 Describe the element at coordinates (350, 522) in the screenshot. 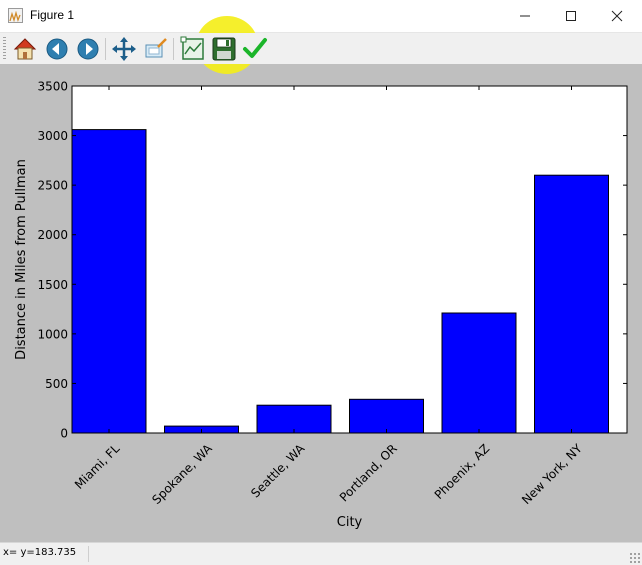

I see `x-axis-label: City` at that location.